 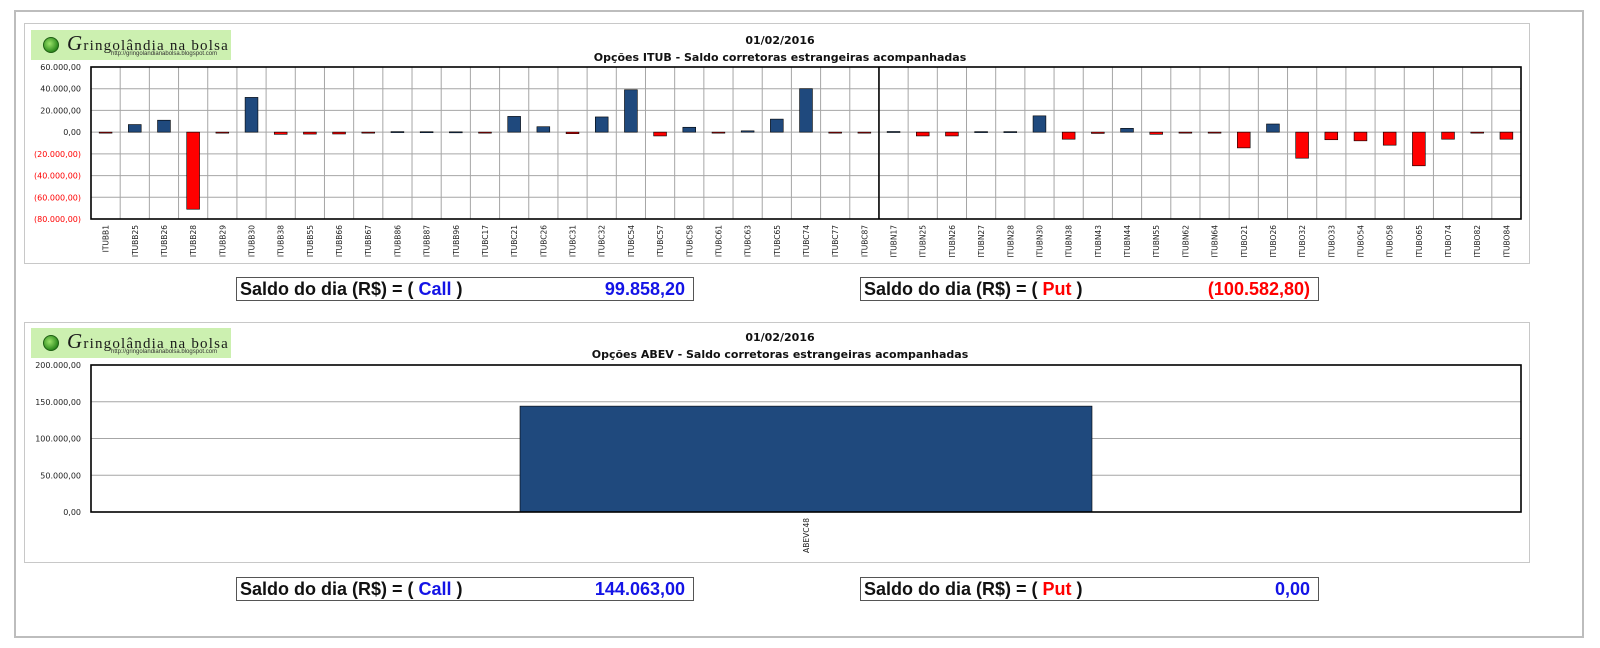 I want to click on y-tick-label: 200.000,00, so click(x=58, y=365).